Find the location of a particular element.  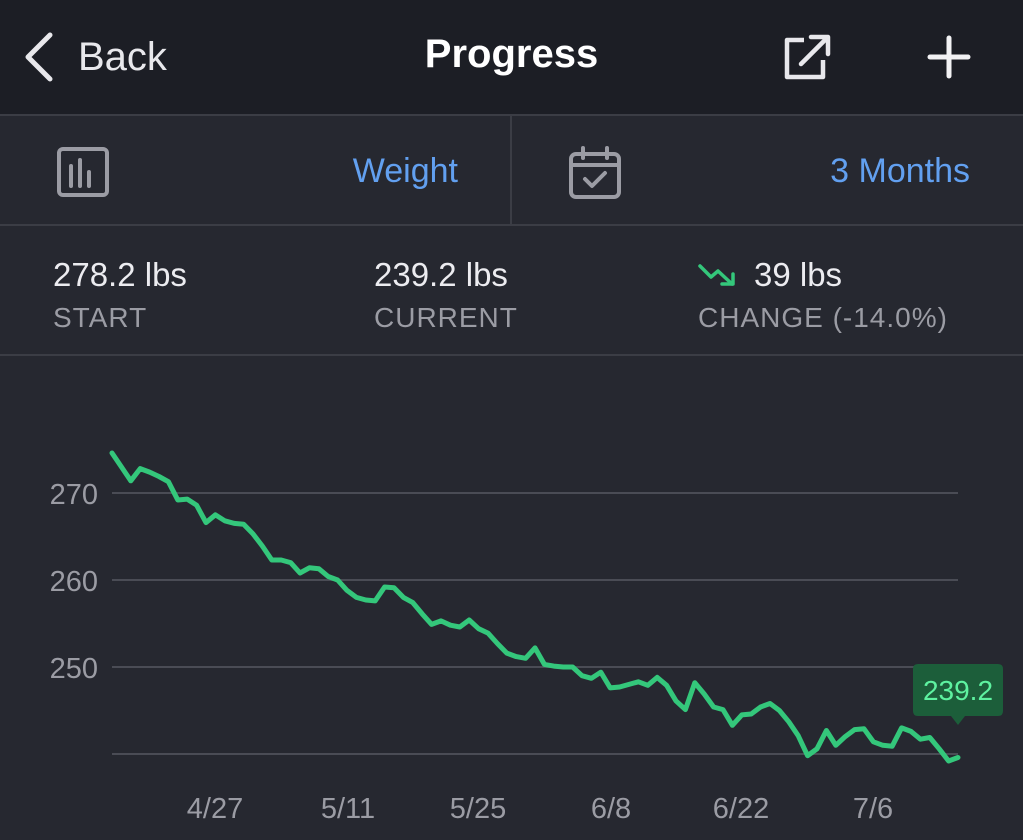

x-tick-label: 6/8 is located at coordinates (611, 809).